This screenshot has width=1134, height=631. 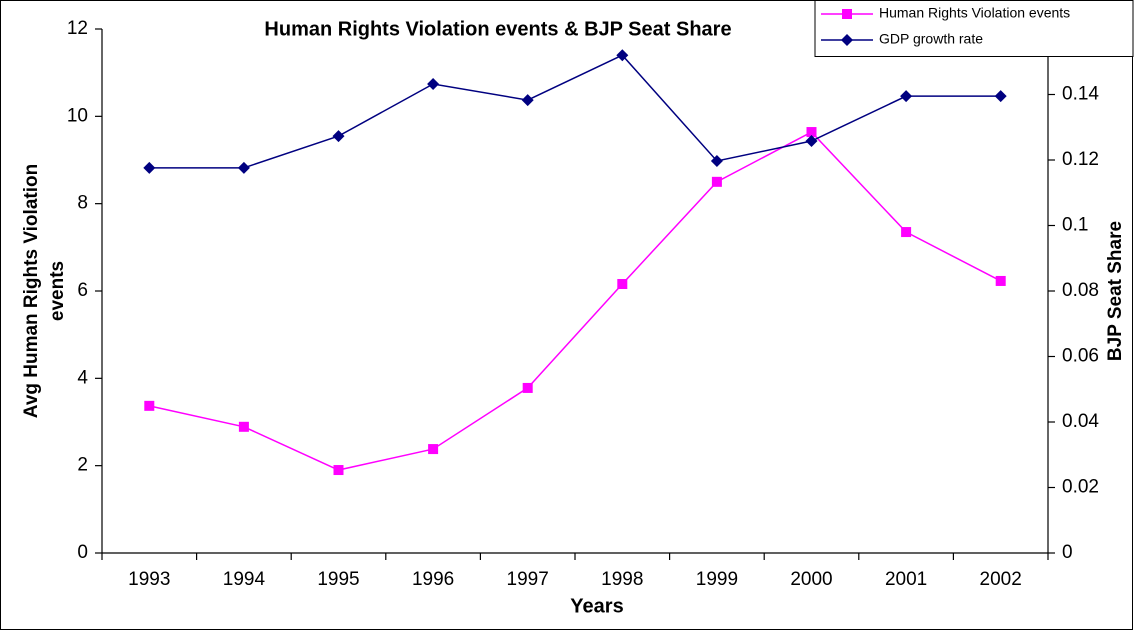 I want to click on y2-axis-label-text: BJP Seat Share, so click(x=1115, y=291).